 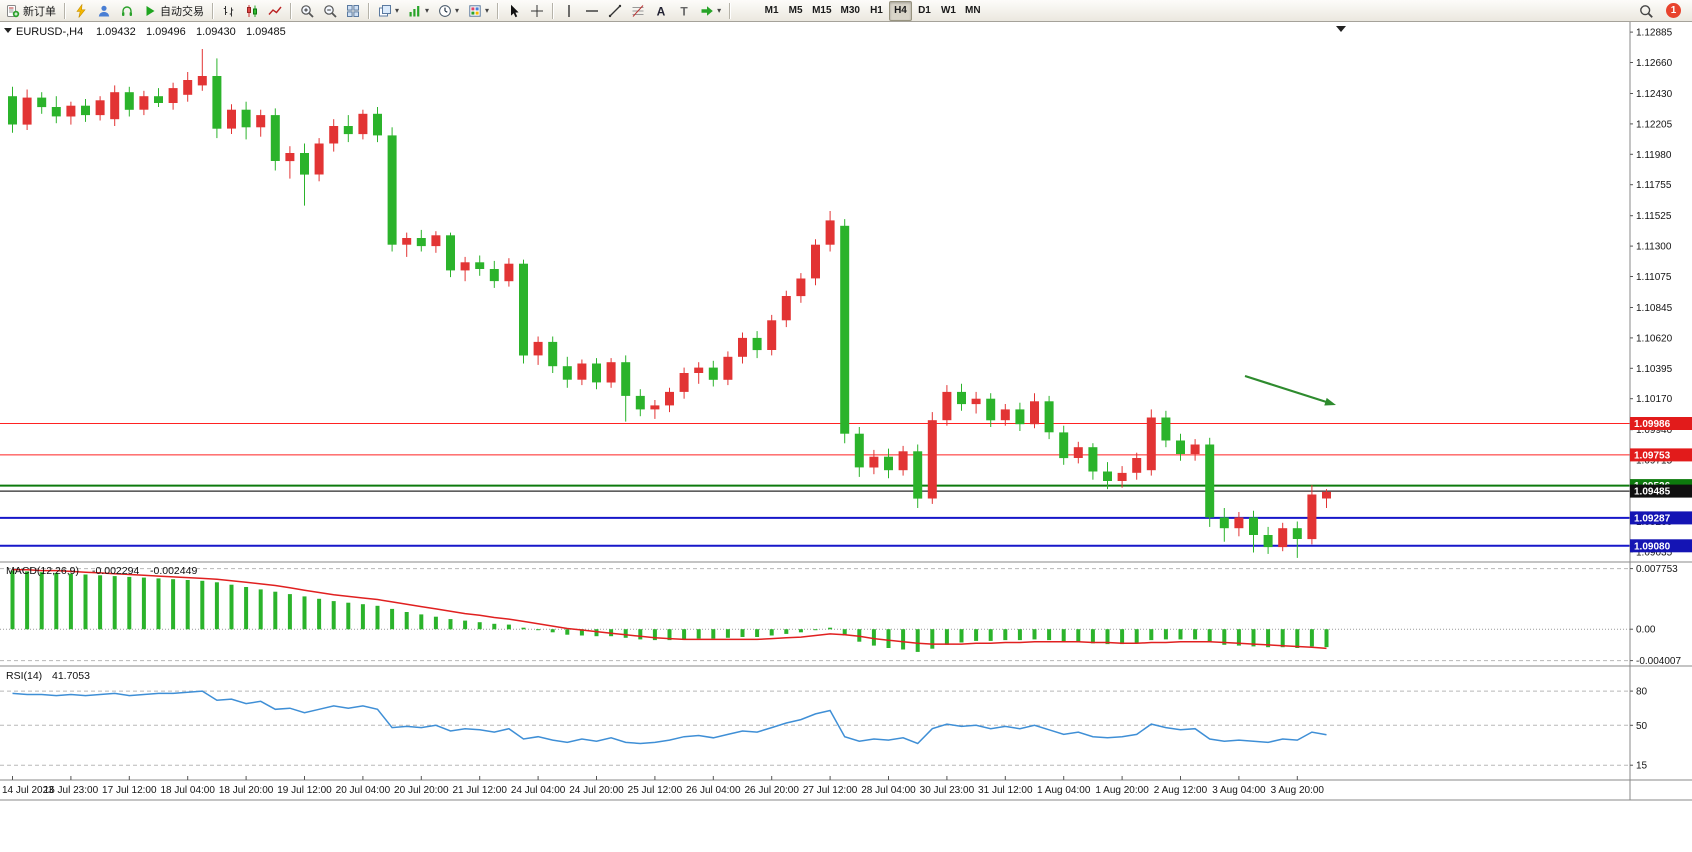 I want to click on time-axis-label: 18 Jul 04:00, so click(x=187, y=790).